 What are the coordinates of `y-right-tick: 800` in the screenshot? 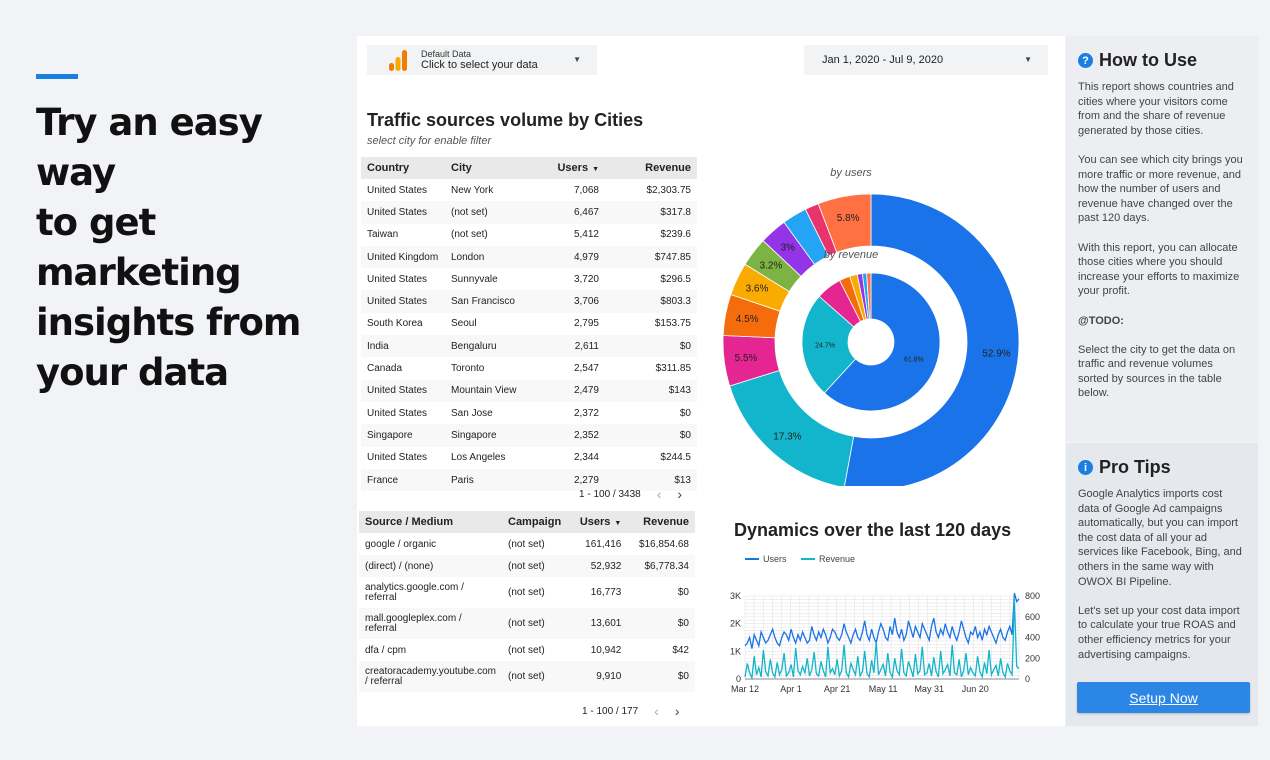 It's located at (1032, 596).